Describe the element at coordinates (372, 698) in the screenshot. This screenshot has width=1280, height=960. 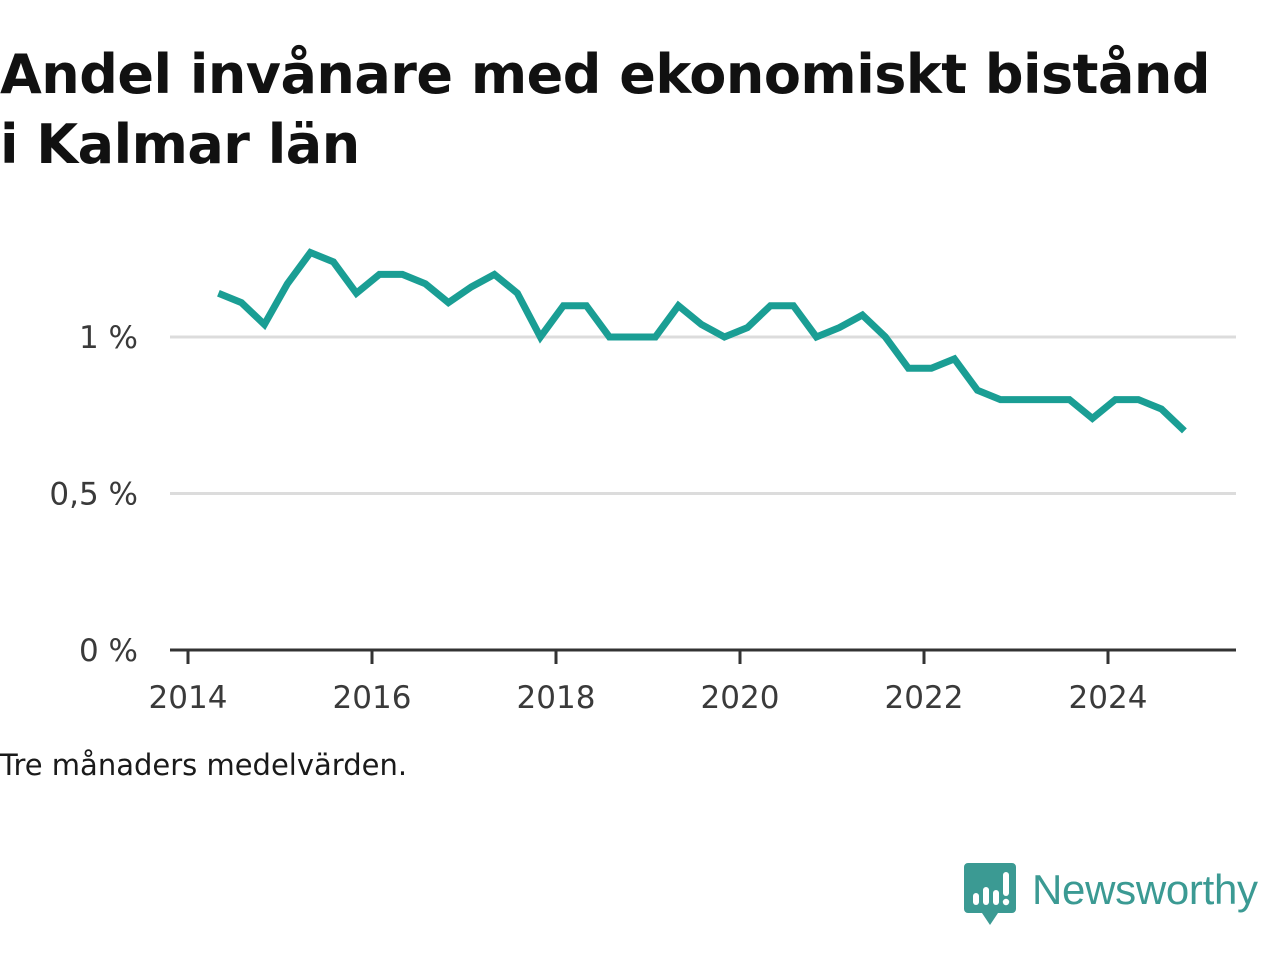
I see `x-tick-label: 2016` at that location.